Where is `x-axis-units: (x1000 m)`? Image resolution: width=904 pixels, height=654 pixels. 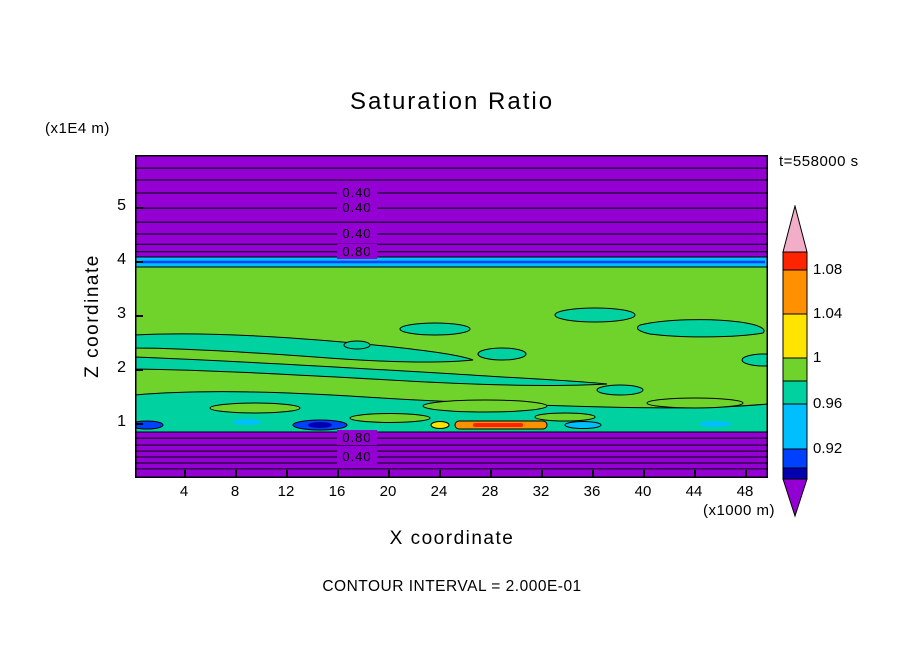
x-axis-units: (x1000 m) is located at coordinates (738, 510).